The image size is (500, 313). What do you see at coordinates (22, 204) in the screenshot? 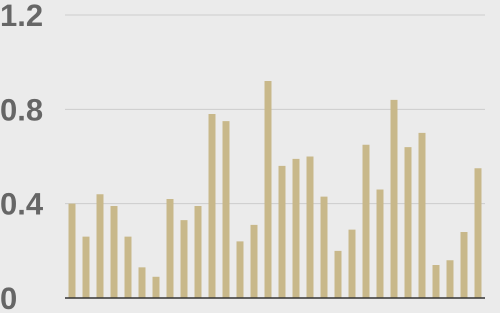
I see `y-tick-label: 0.4` at bounding box center [22, 204].